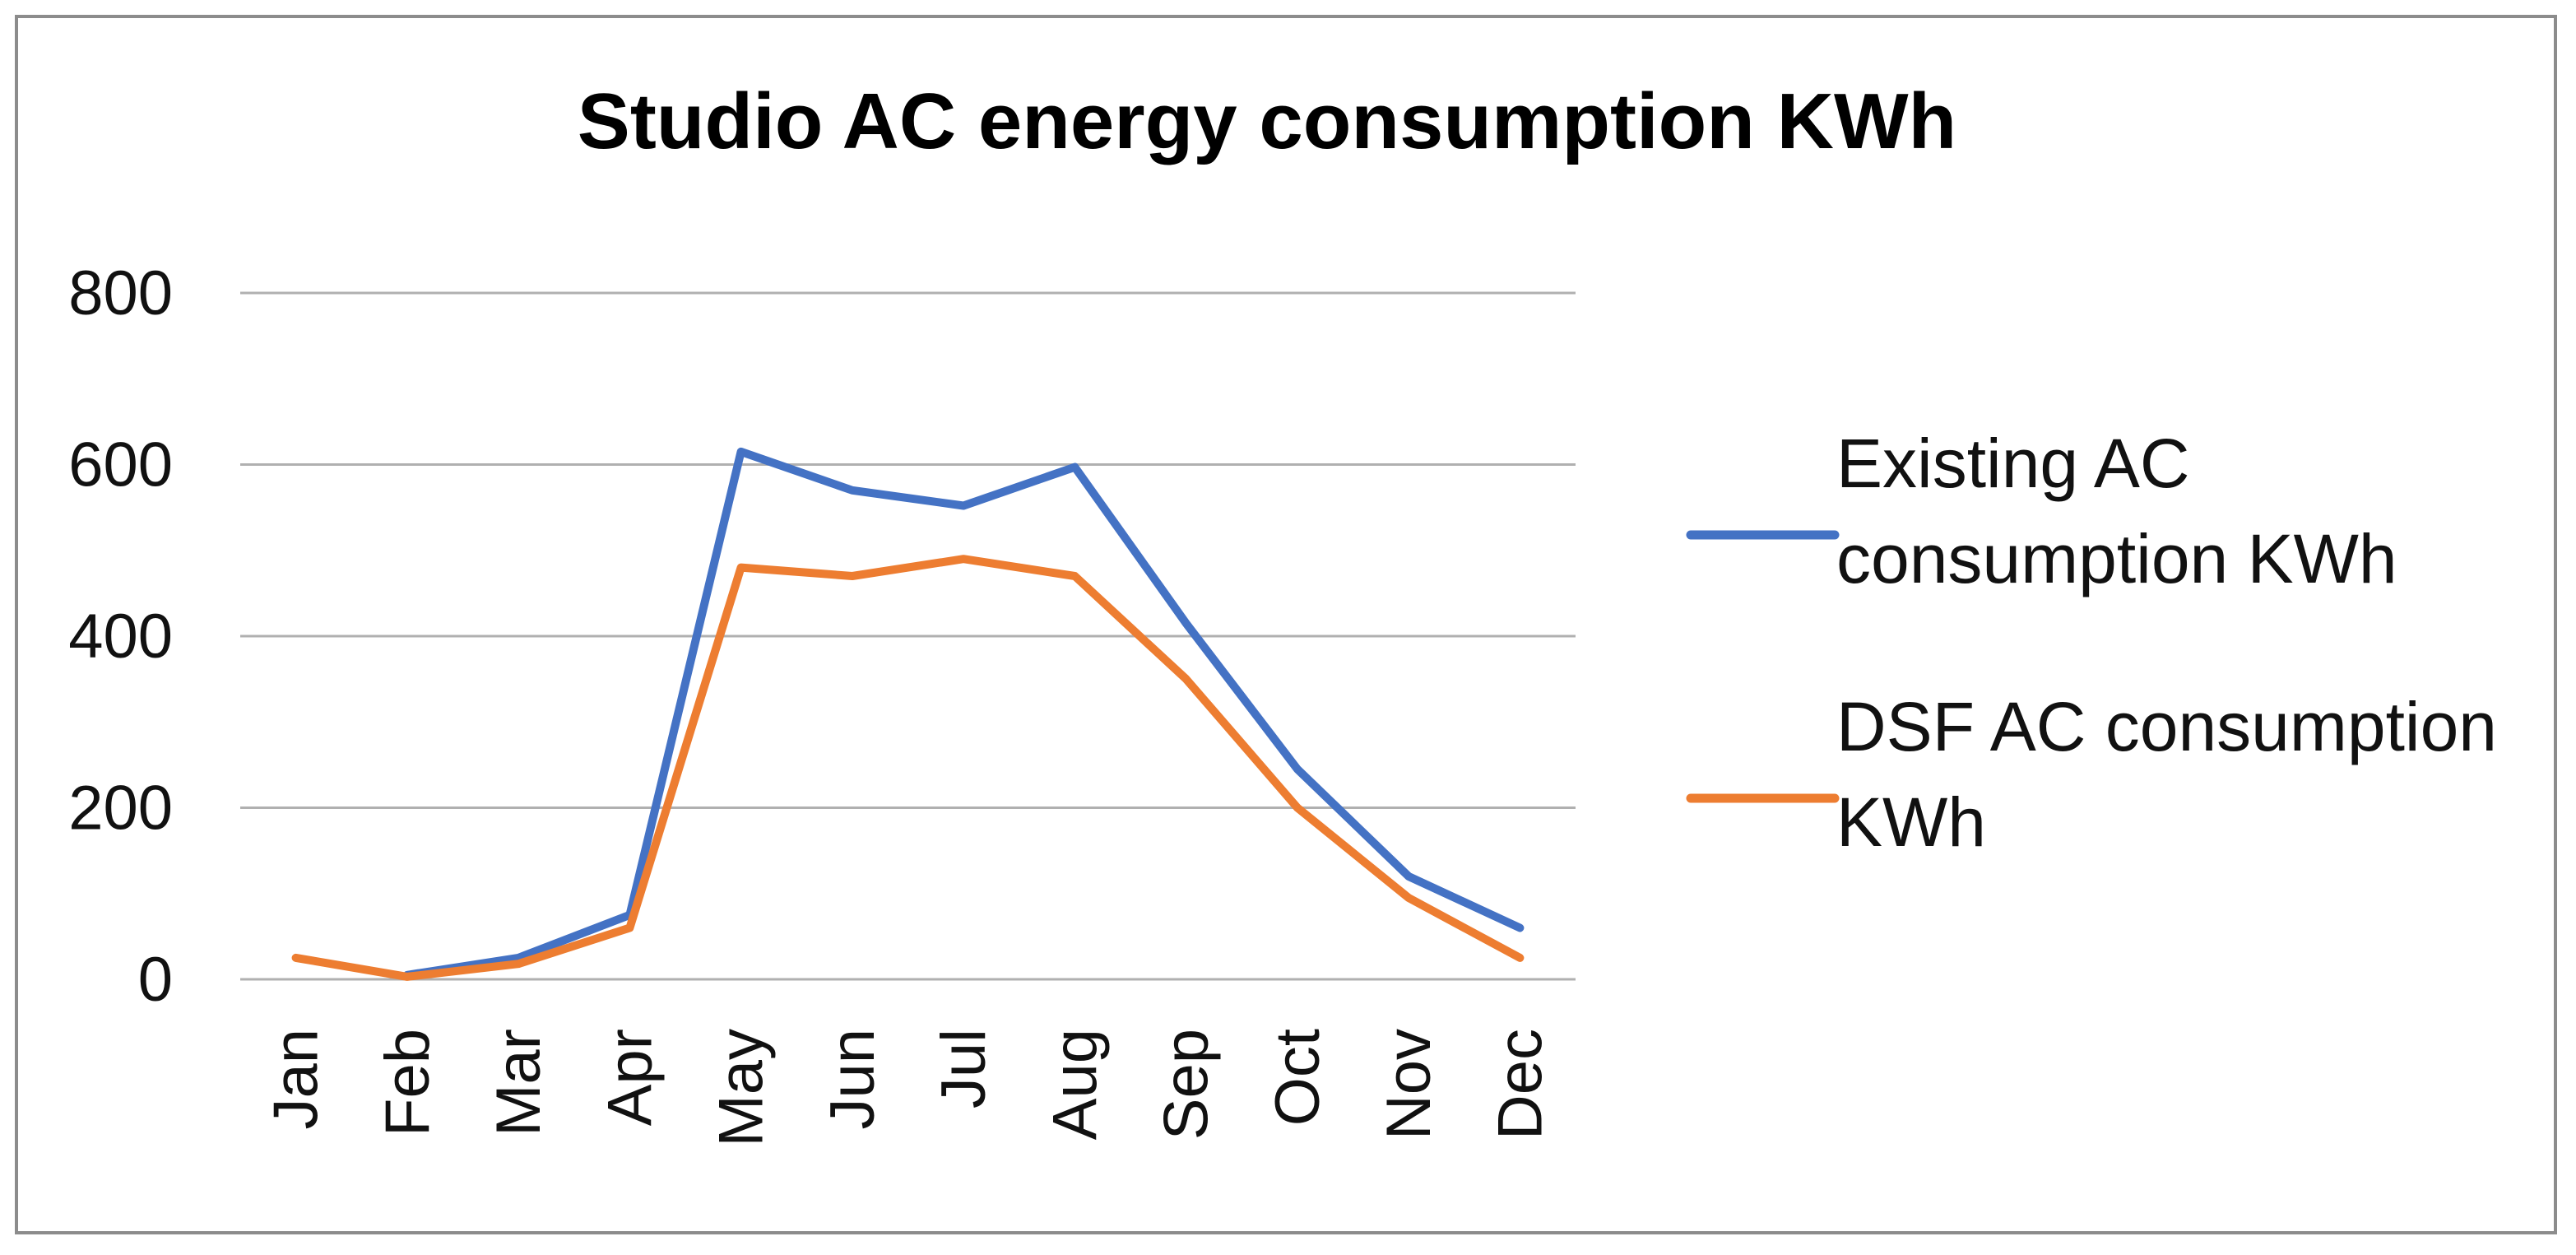 The image size is (2576, 1255). I want to click on data-point-feb, so click(407, 976).